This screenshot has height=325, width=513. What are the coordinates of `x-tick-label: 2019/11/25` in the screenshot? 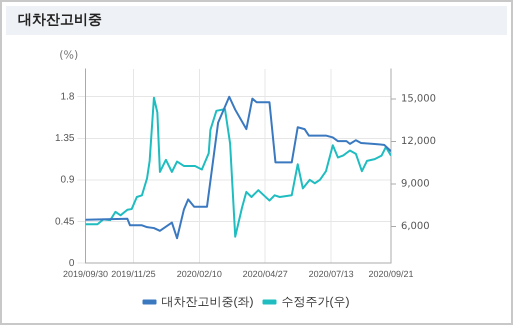 It's located at (133, 274).